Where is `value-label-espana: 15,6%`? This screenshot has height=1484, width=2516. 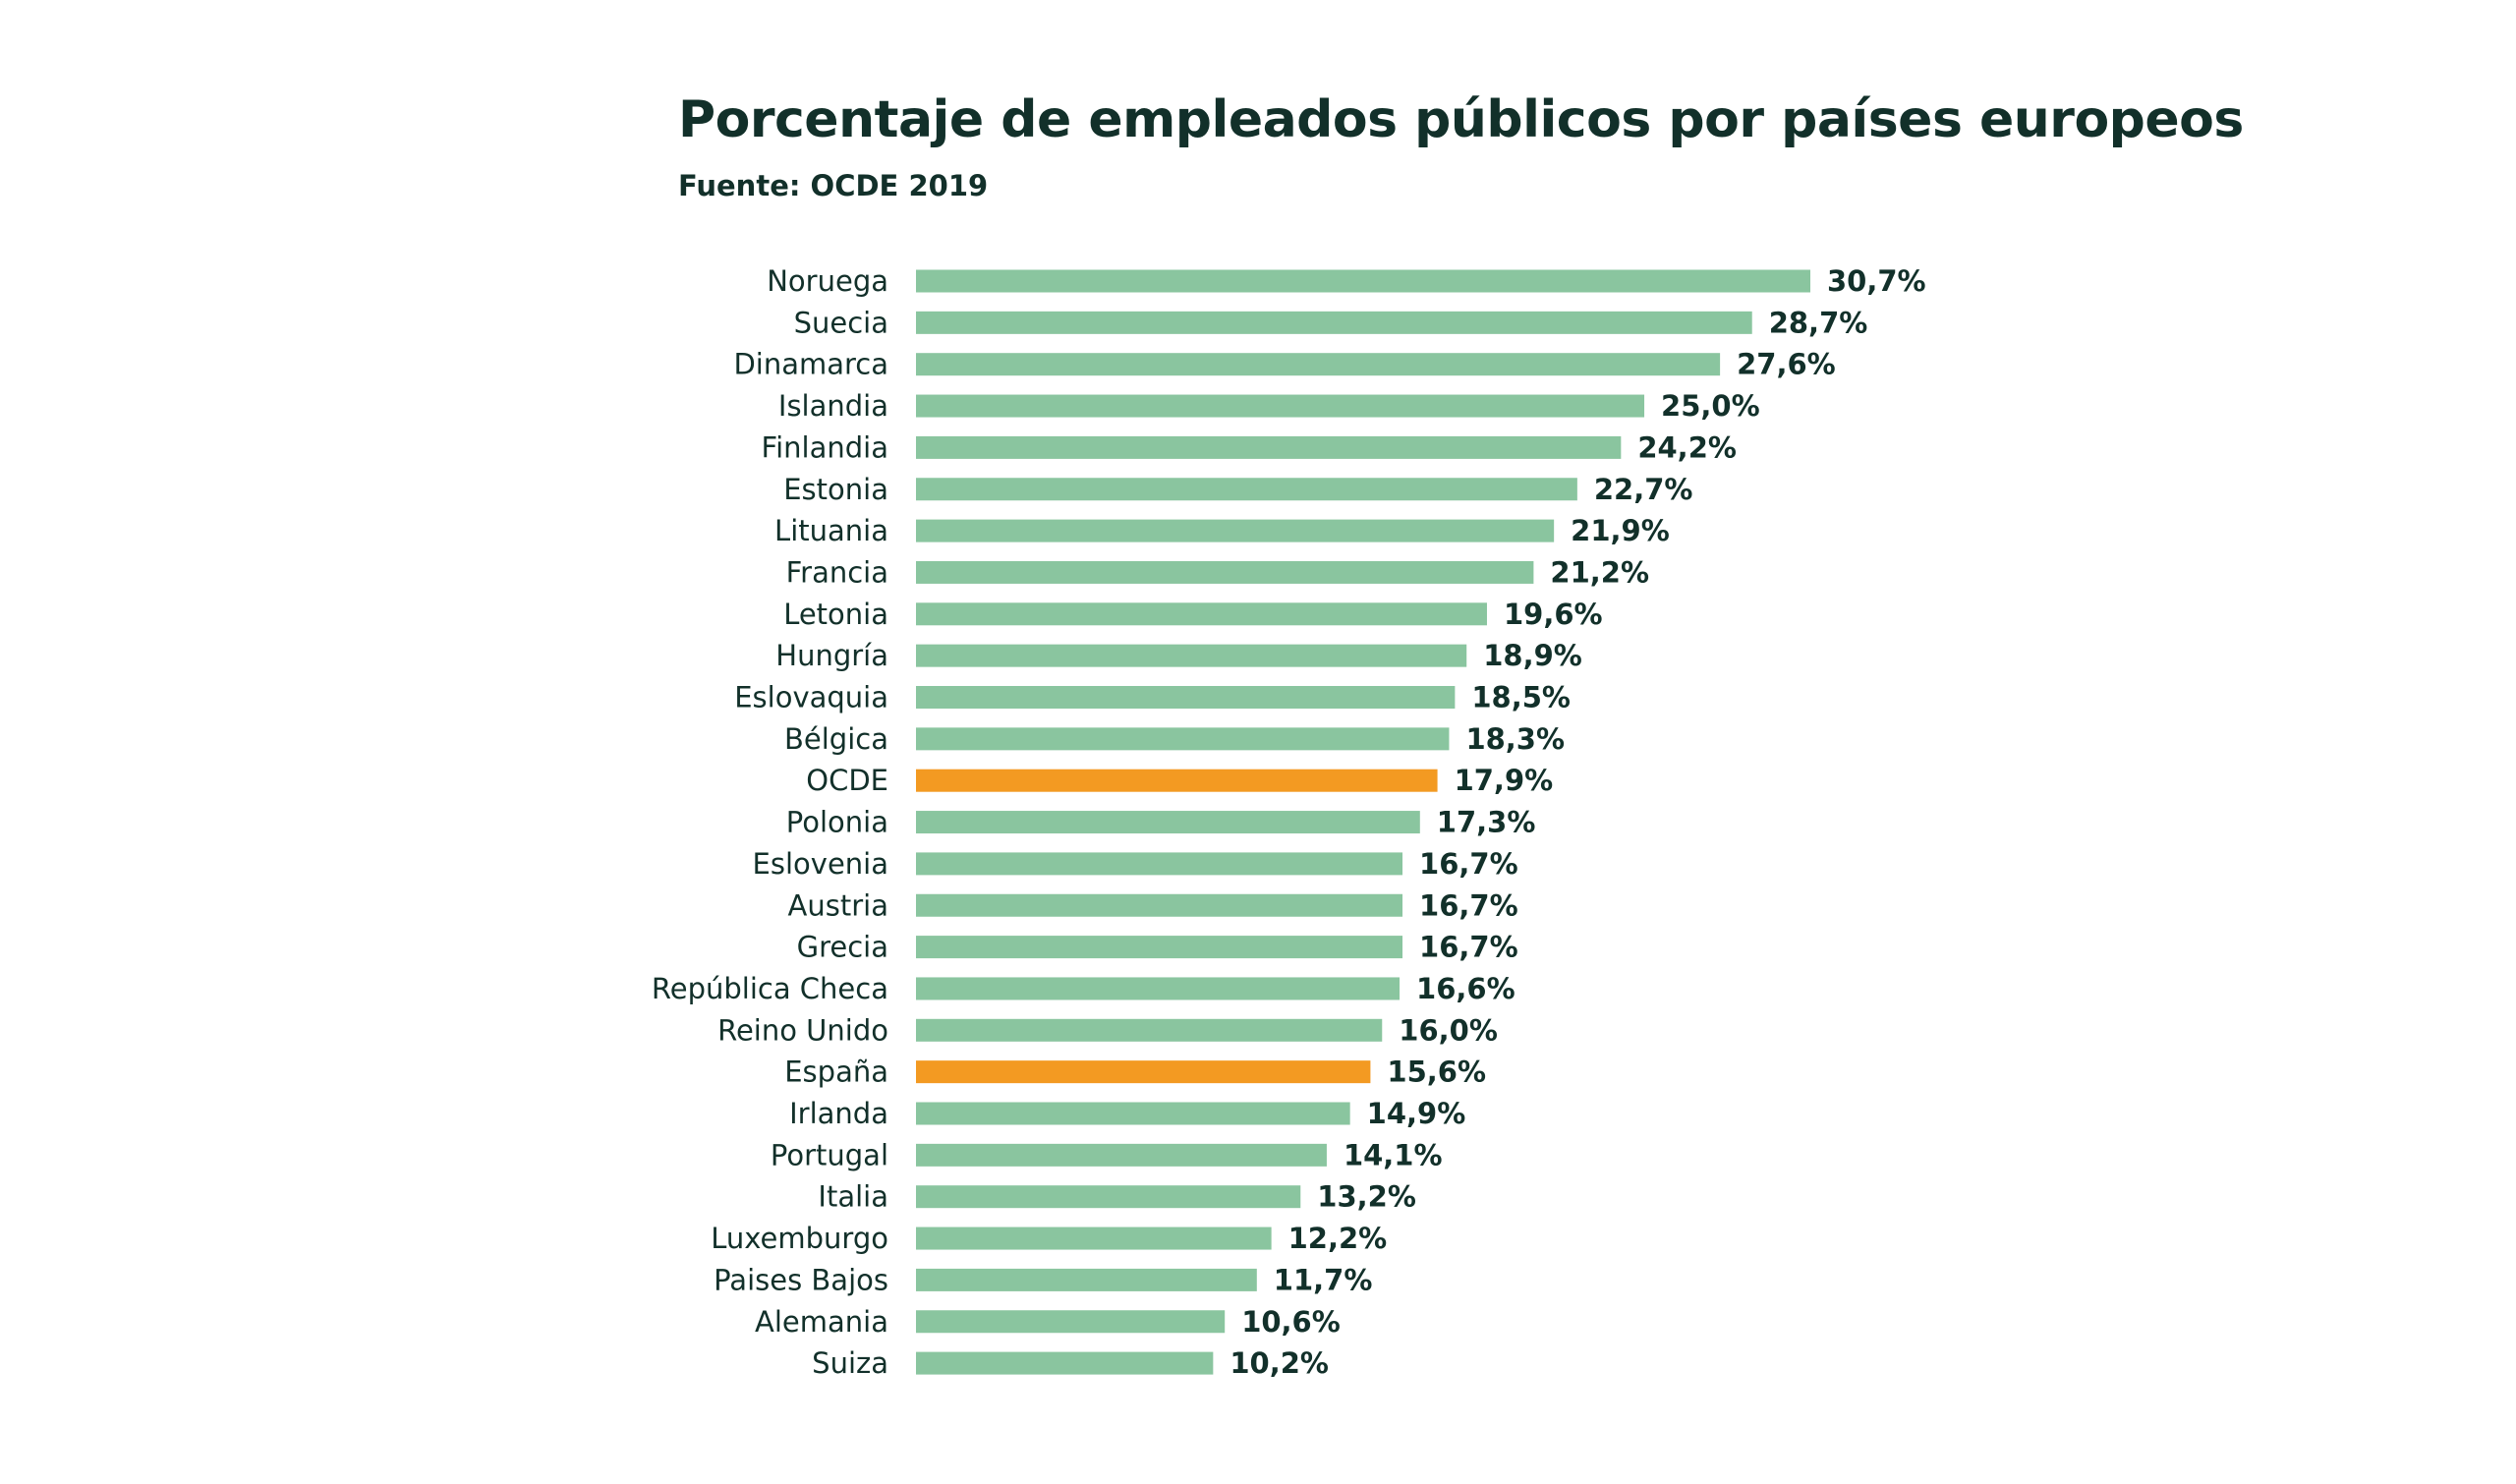
value-label-espana: 15,6% is located at coordinates (1436, 1072).